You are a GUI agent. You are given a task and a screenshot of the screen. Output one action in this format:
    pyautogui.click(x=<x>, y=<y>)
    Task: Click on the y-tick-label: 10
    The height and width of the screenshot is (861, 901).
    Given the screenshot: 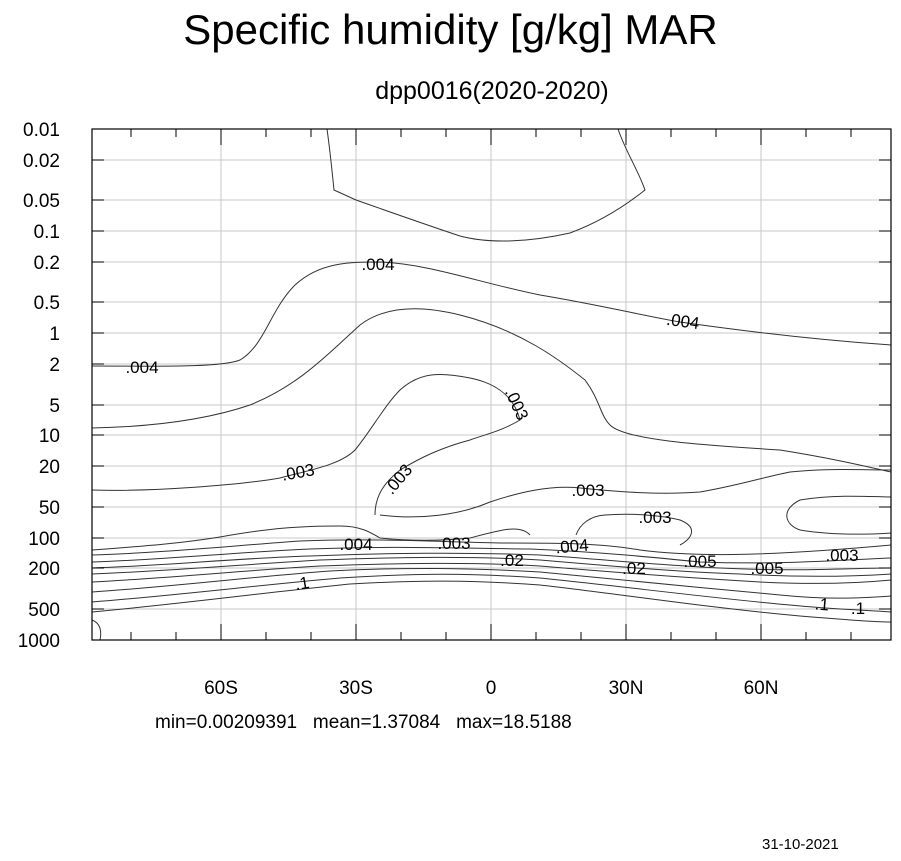 What is the action you would take?
    pyautogui.click(x=49, y=436)
    